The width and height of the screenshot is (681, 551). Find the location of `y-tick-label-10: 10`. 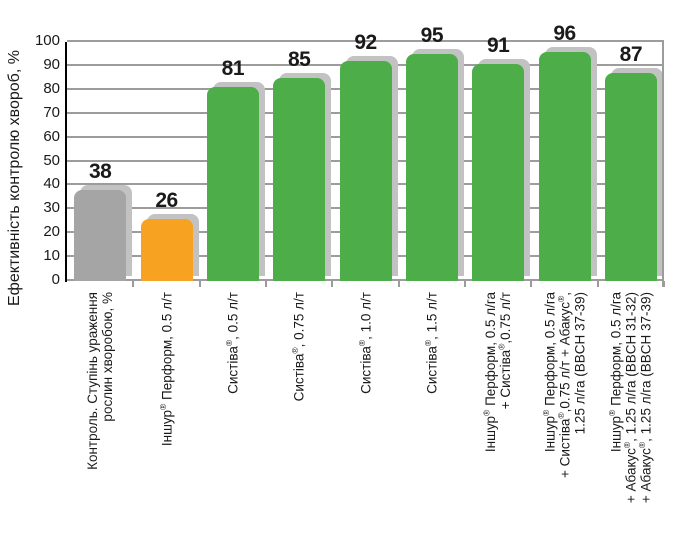

y-tick-label-10: 10 is located at coordinates (51, 256).